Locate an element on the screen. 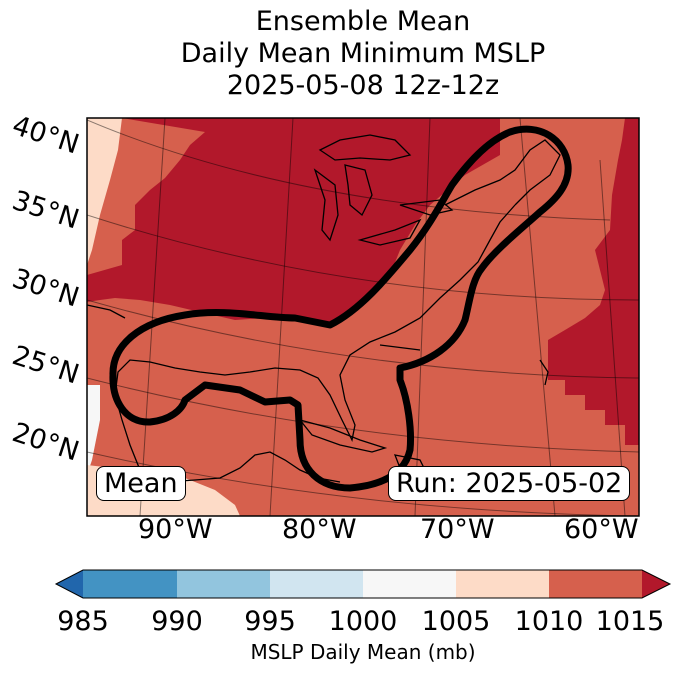  colorbar-tick-1000: 1000 is located at coordinates (363, 621).